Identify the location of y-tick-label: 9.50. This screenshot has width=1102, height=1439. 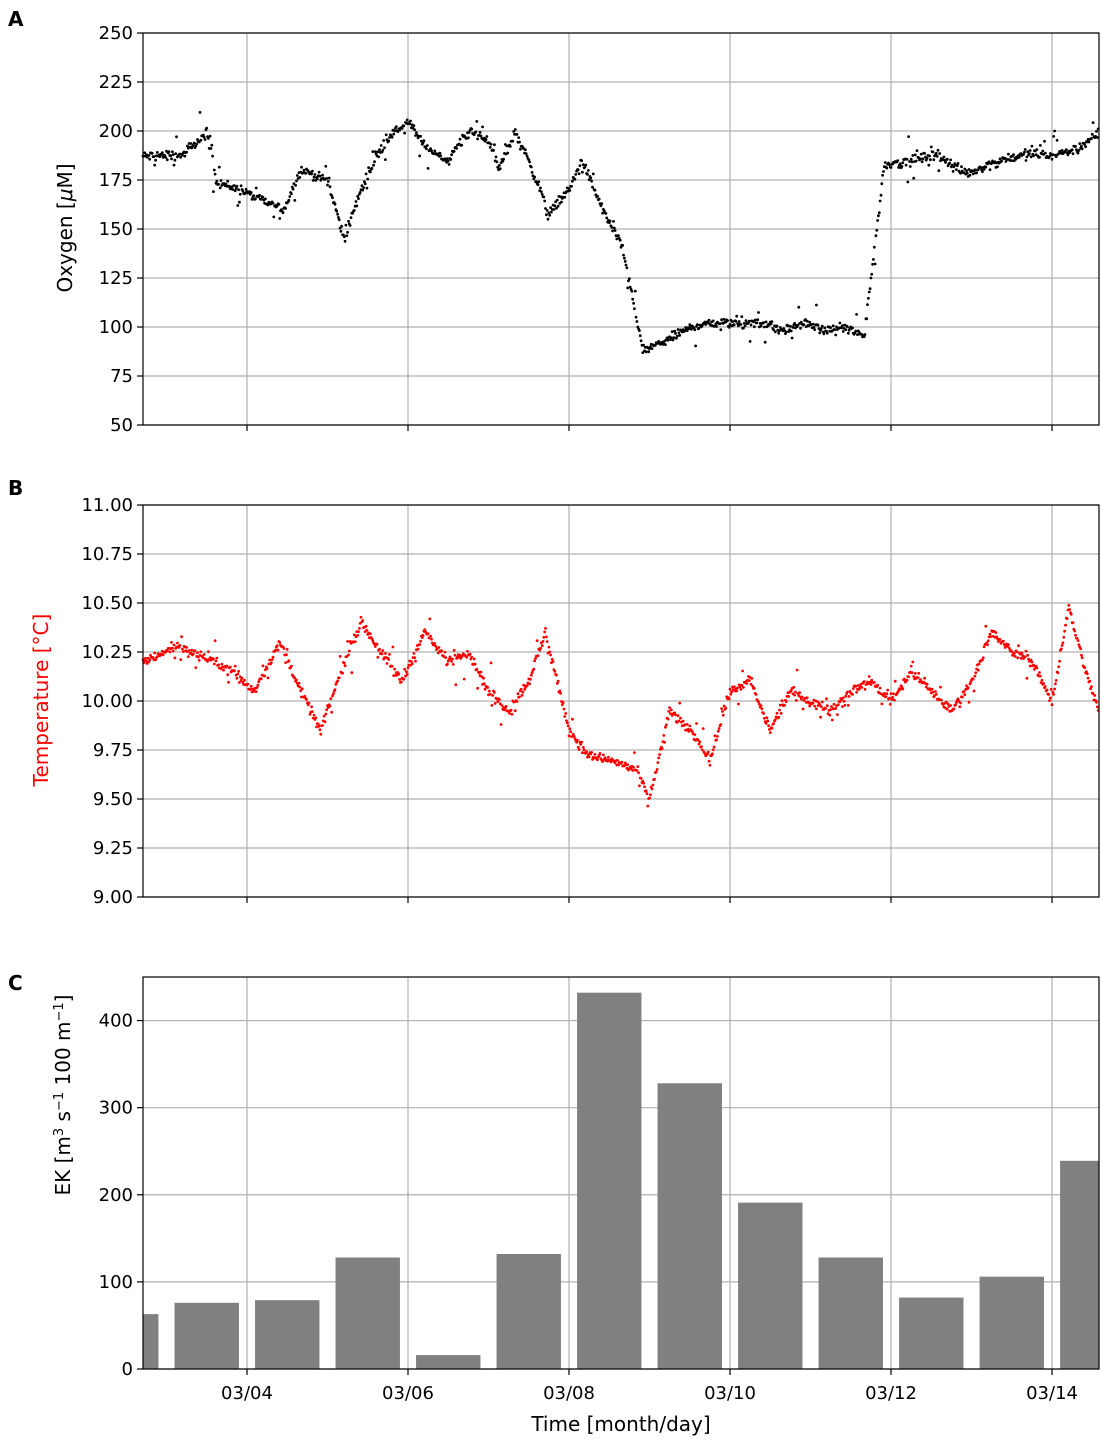
(113, 799).